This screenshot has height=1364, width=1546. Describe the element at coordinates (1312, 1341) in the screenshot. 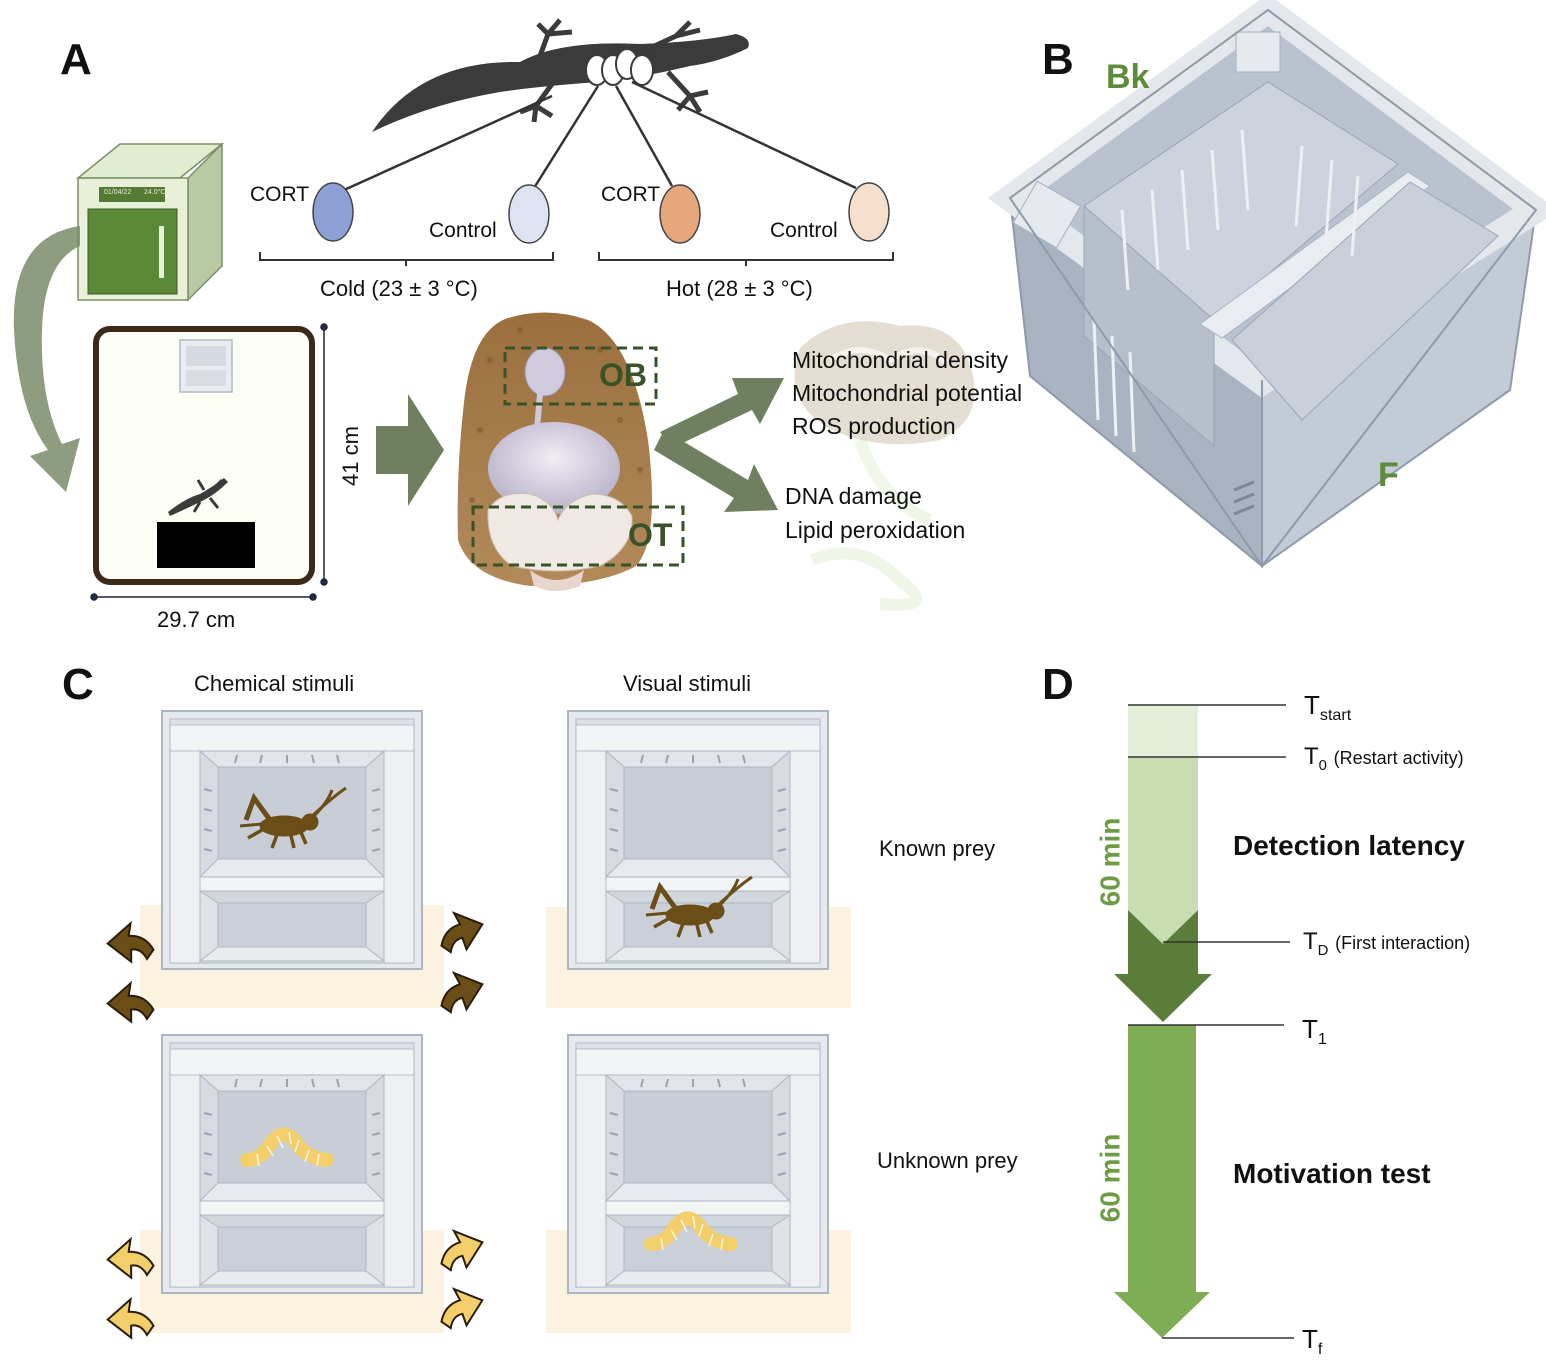

I see `timepoint-tf: Tf` at that location.